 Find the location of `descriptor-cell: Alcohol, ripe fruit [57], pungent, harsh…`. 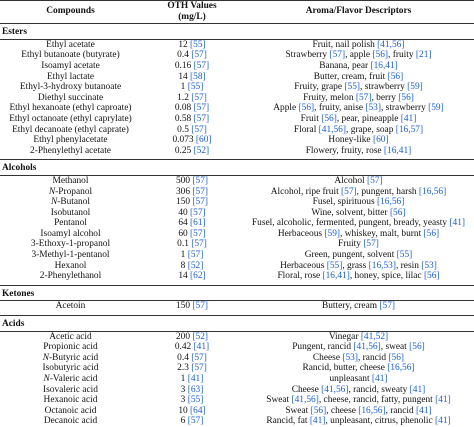

descriptor-cell: Alcohol, ripe fruit [57], pungent, harsh… is located at coordinates (358, 192).